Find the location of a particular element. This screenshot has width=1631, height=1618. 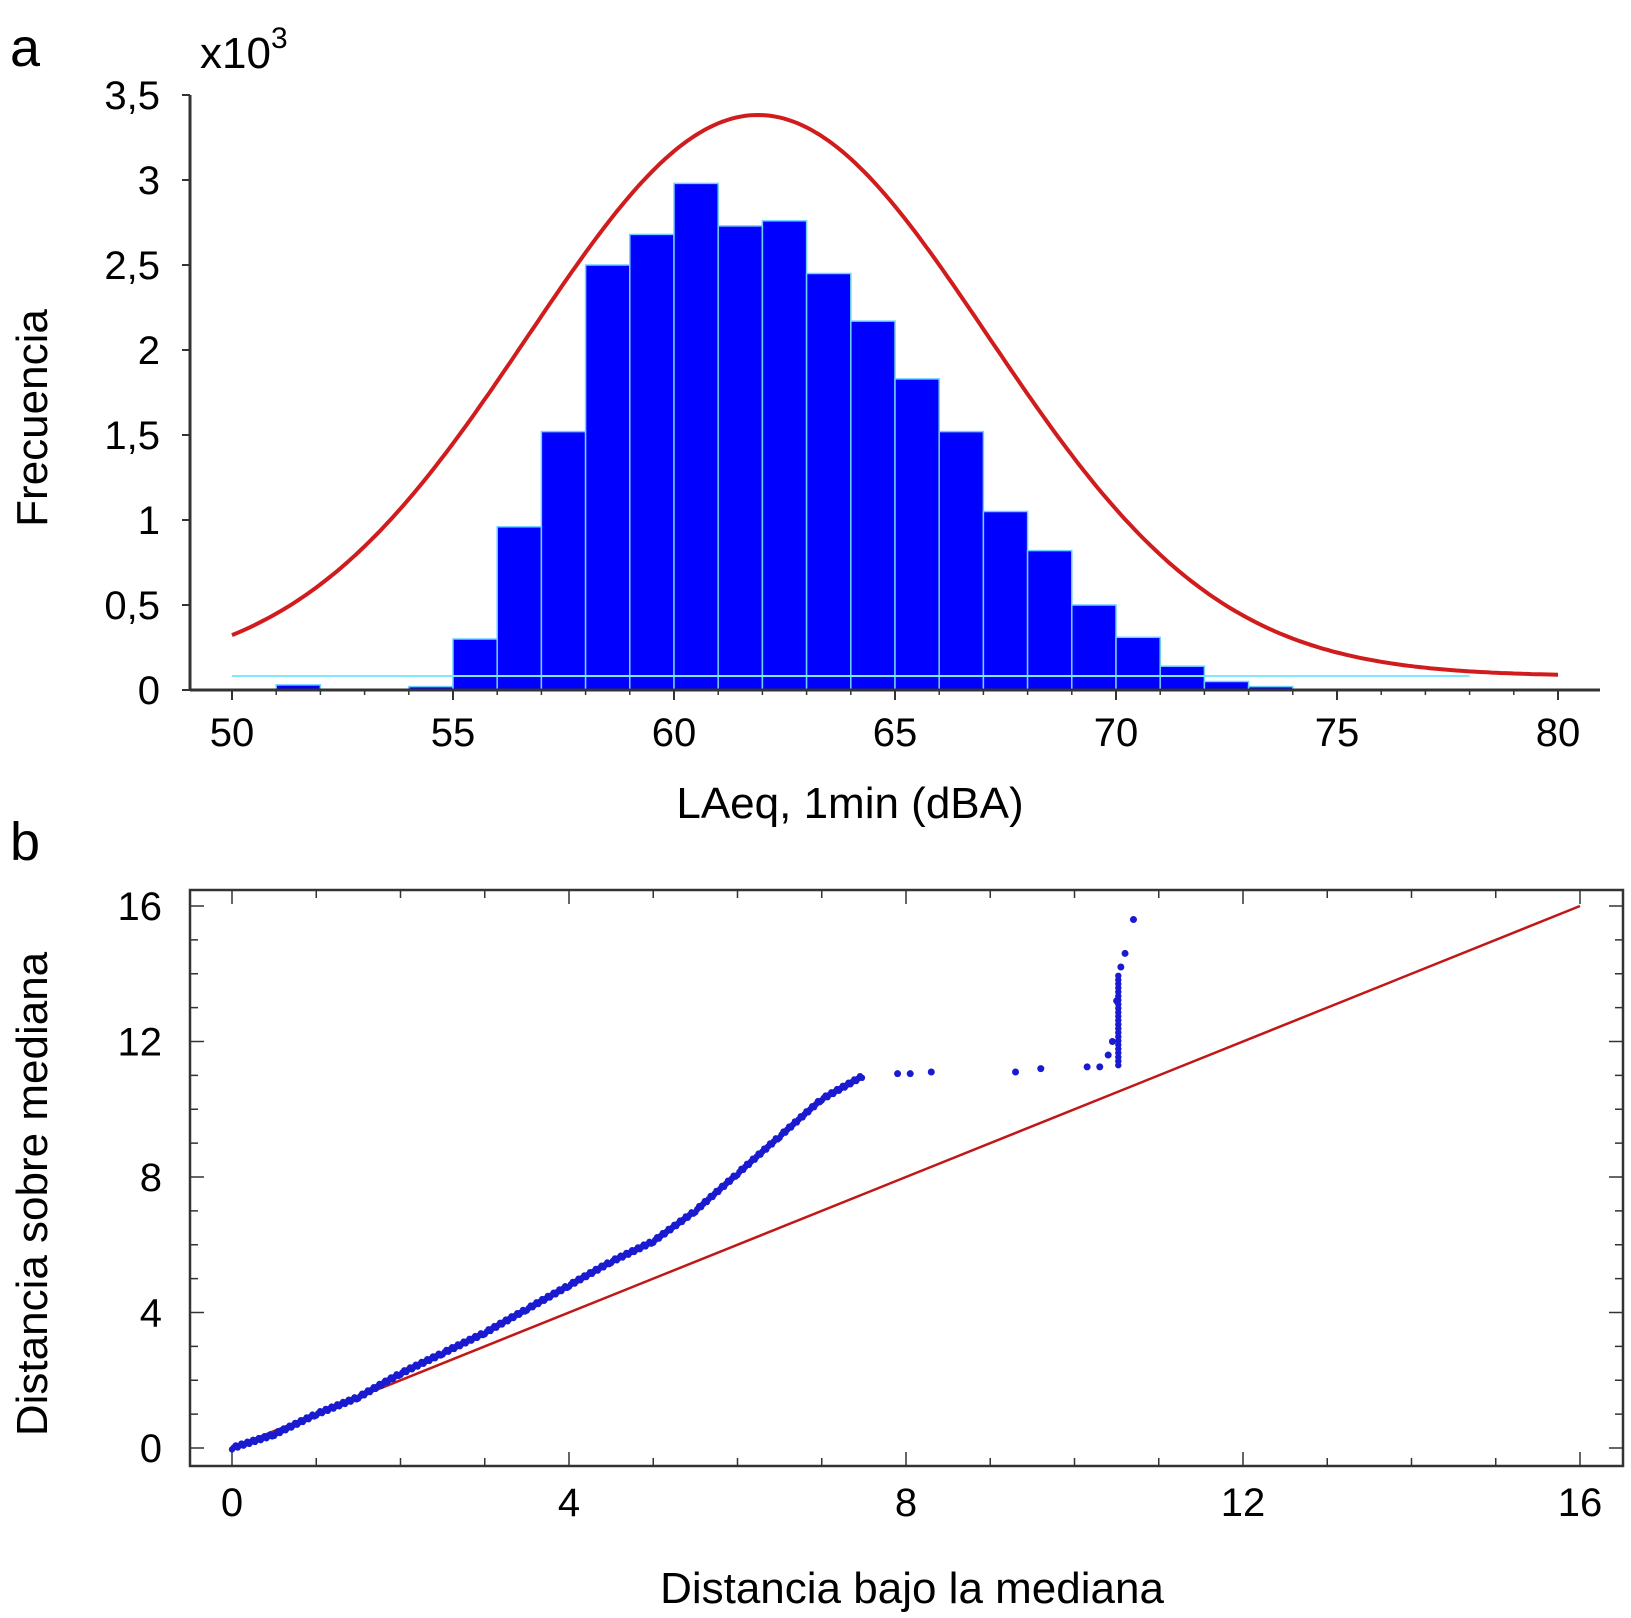

y-tick-label-a: 3 is located at coordinates (149, 181).